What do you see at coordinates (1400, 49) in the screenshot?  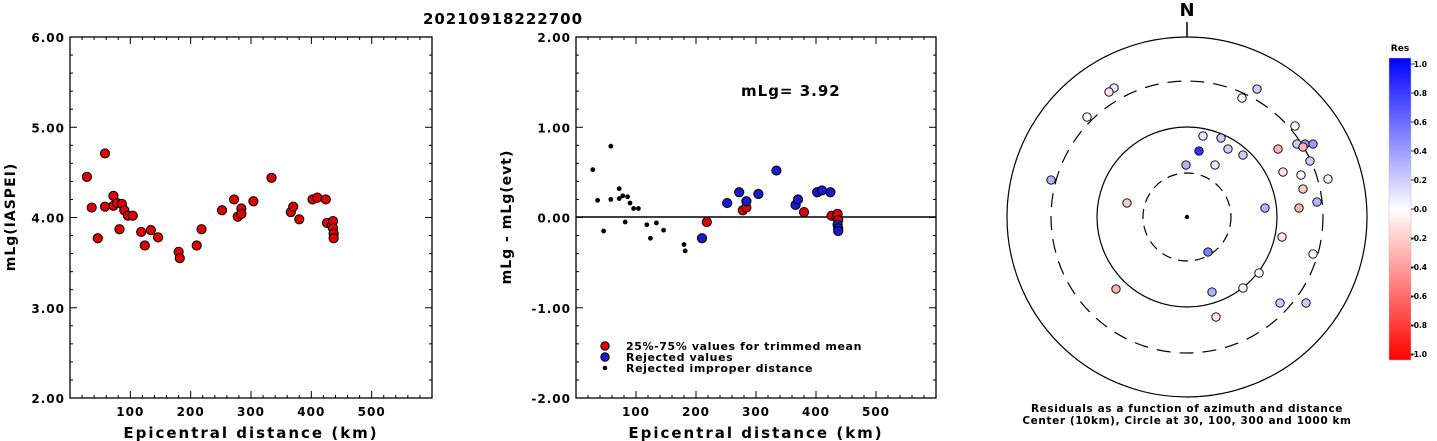 I see `colorbar-label: Res` at bounding box center [1400, 49].